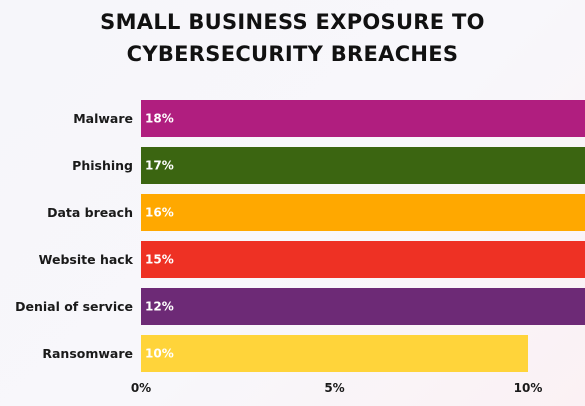  Describe the element at coordinates (334, 388) in the screenshot. I see `x-tick-label-5: 5%` at that location.